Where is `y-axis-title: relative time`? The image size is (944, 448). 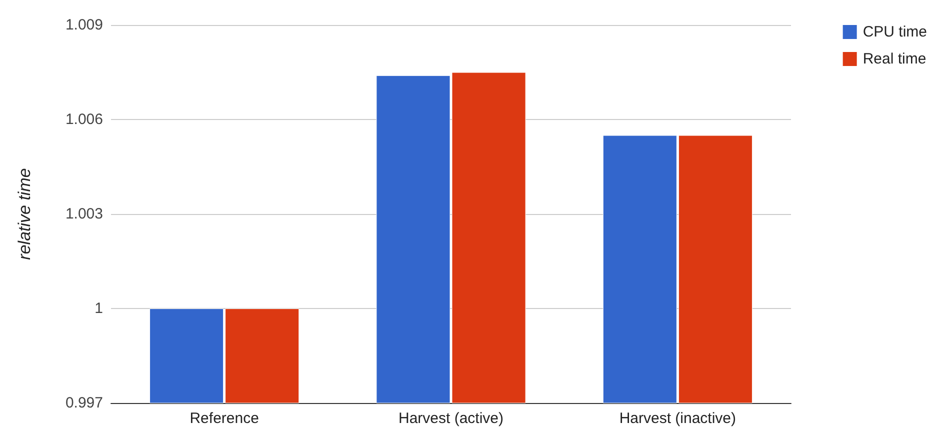
y-axis-title: relative time is located at coordinates (24, 214).